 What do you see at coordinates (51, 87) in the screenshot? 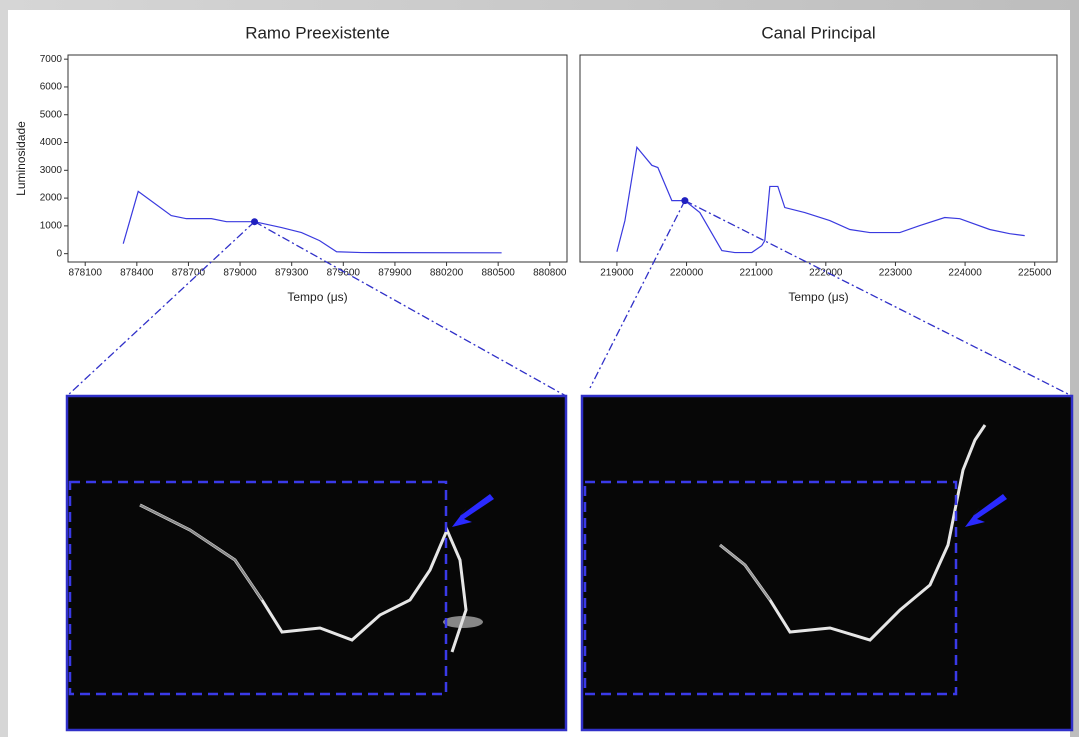
I see `y-tick-label: 6000` at bounding box center [51, 87].